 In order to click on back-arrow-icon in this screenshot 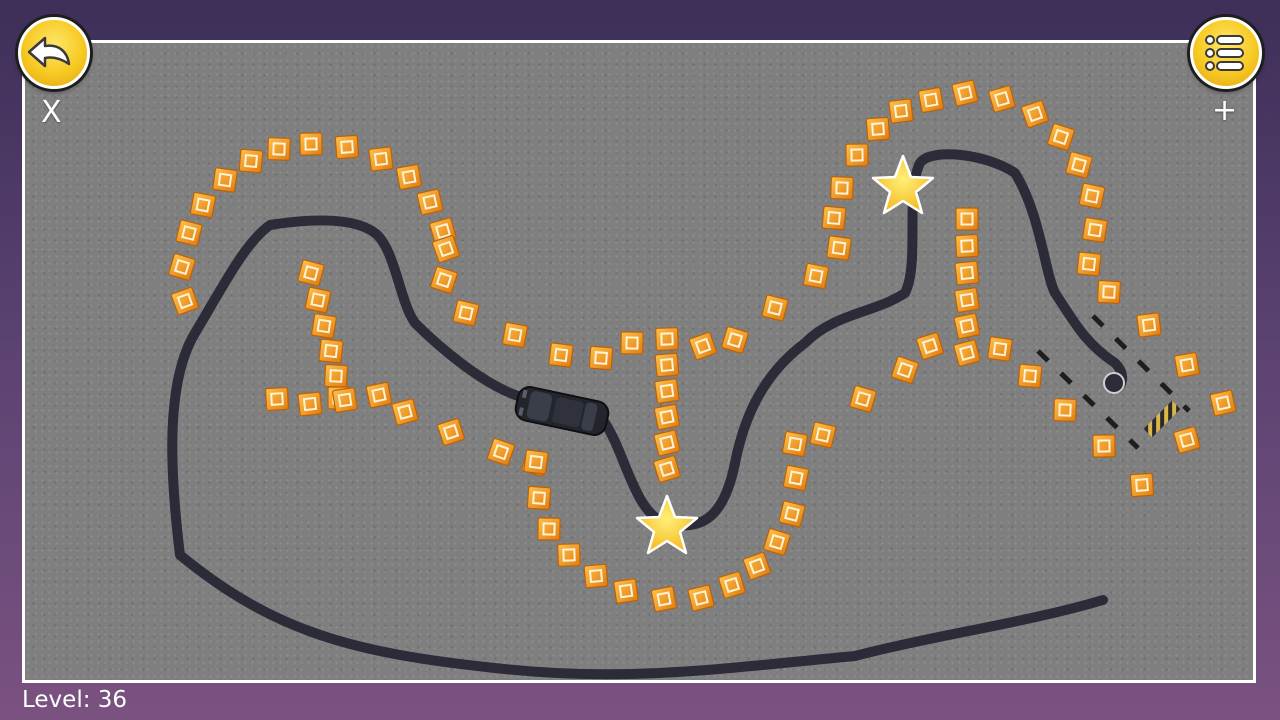, I will do `click(49, 52)`.